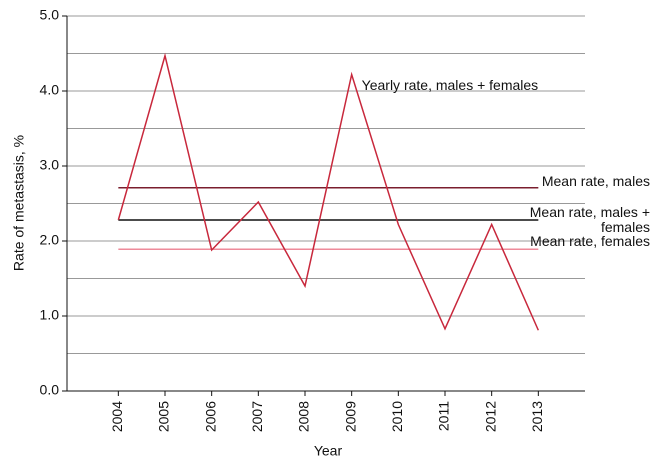 The width and height of the screenshot is (660, 462). What do you see at coordinates (117, 416) in the screenshot?
I see `x-tick-label: 2004` at bounding box center [117, 416].